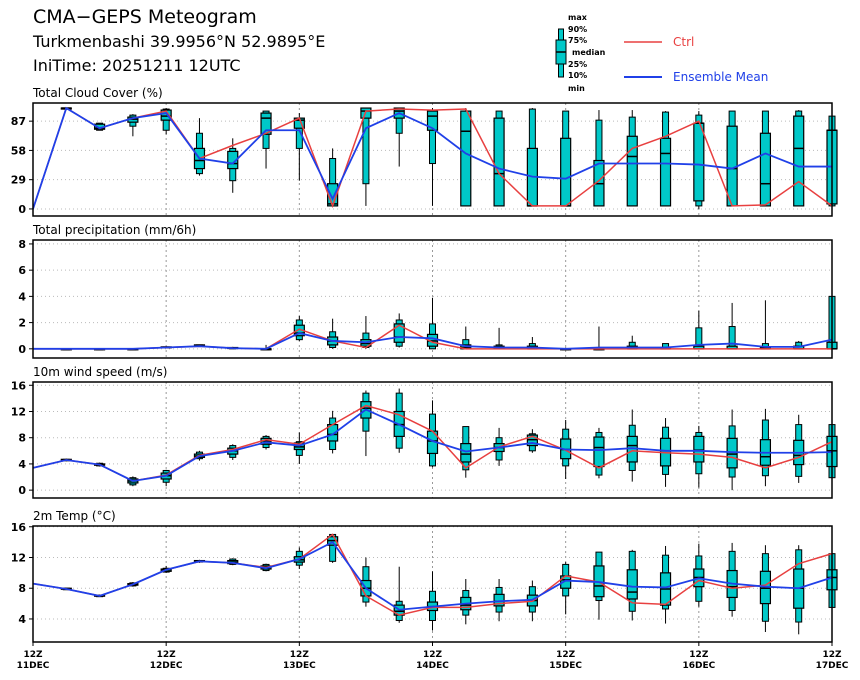  I want to click on init-time-label: IniTime: 20251211 12UTC, so click(137, 65).